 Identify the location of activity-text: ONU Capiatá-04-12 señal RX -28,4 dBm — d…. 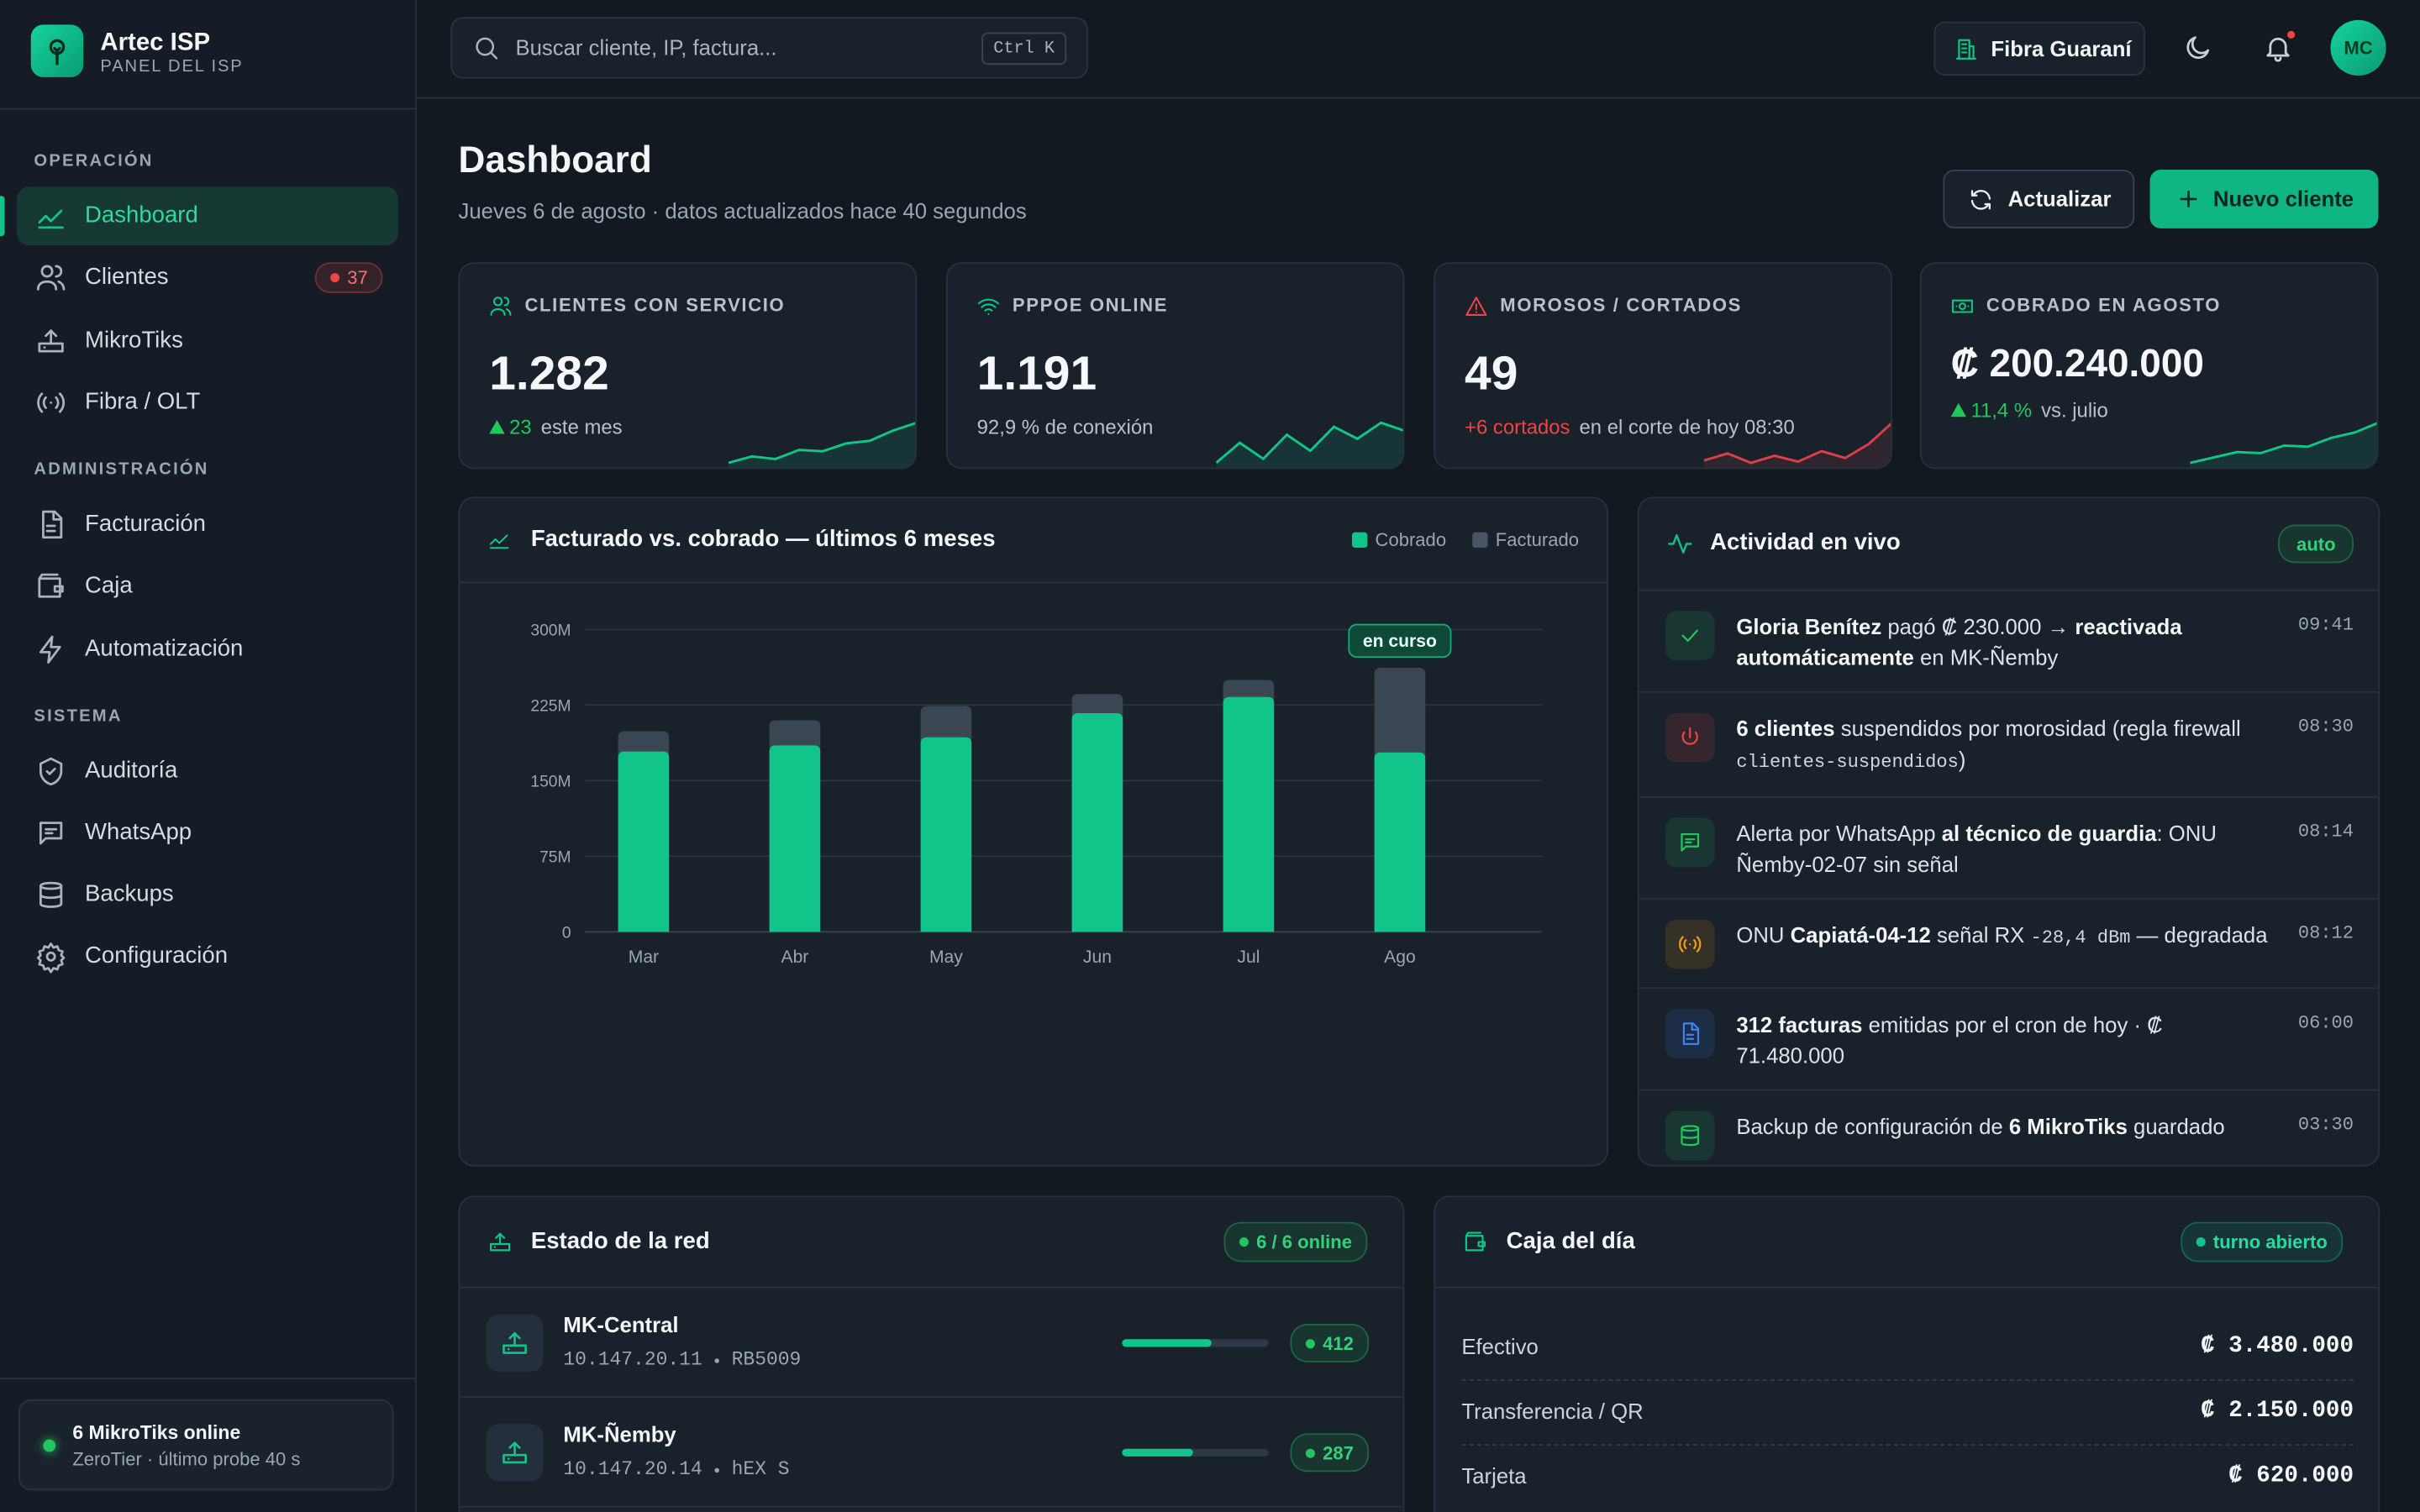
(2006, 936).